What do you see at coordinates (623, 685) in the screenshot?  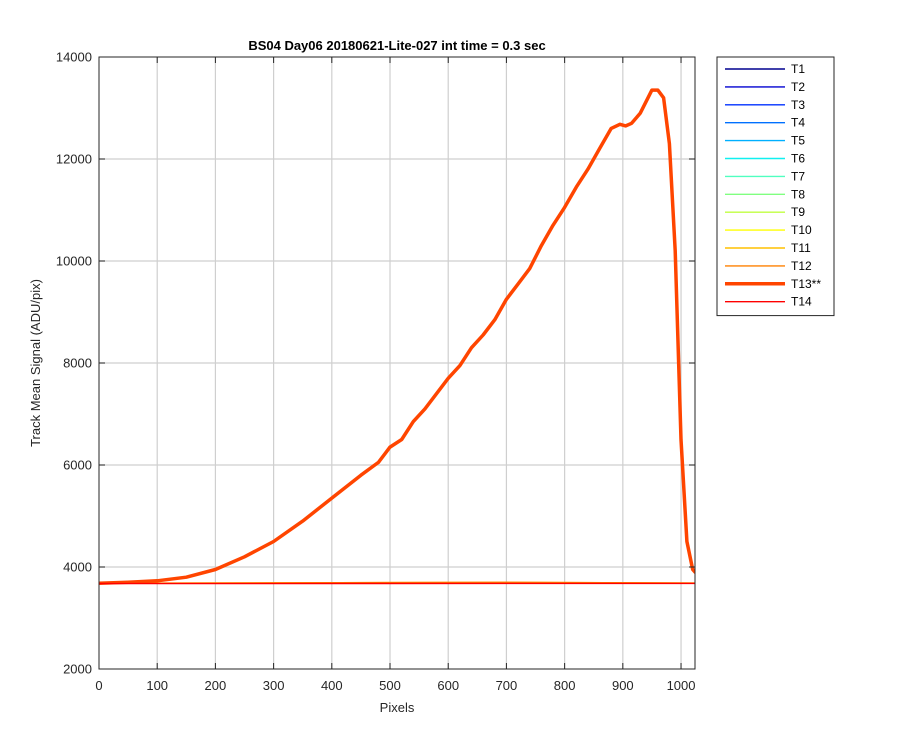 I see `x-tick-label: 900` at bounding box center [623, 685].